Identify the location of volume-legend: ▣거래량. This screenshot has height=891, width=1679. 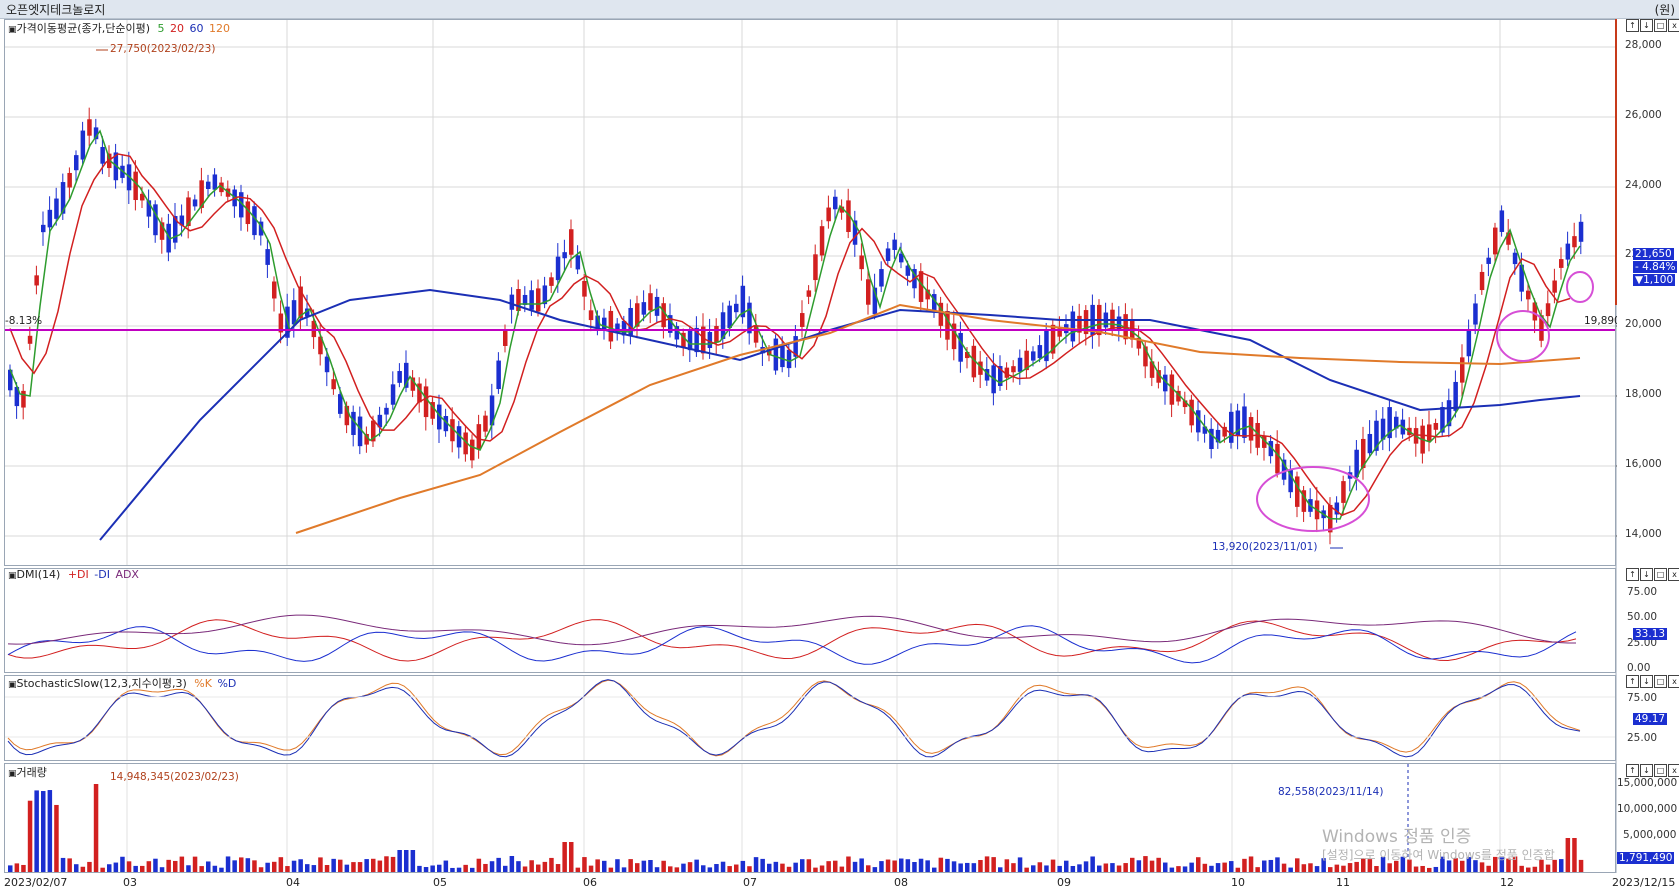
(27, 772).